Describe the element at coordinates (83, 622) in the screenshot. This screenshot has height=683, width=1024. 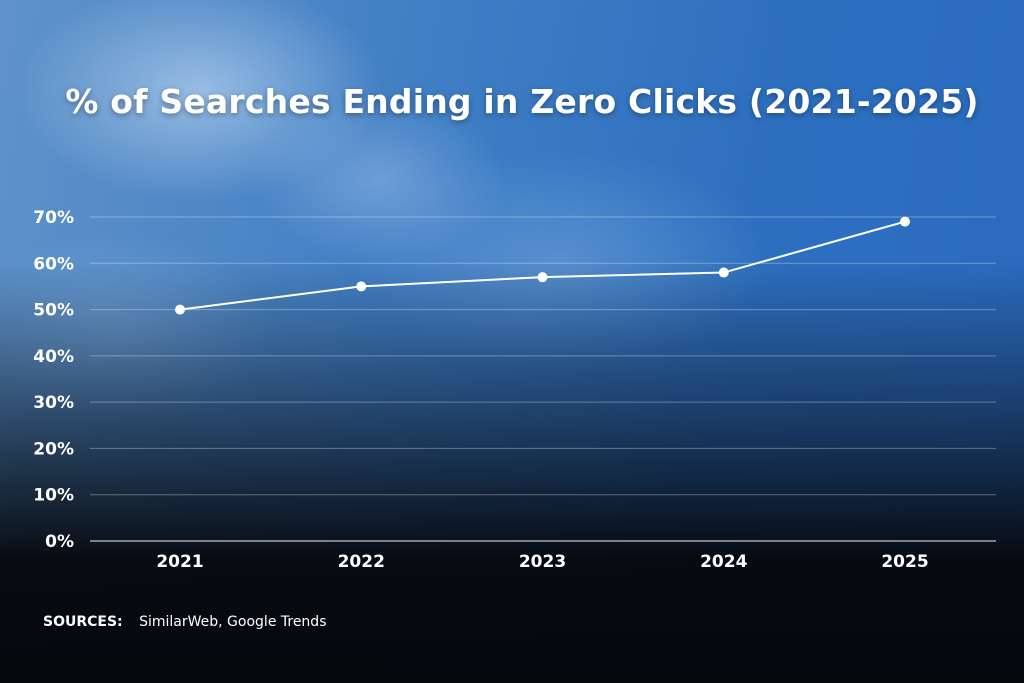
I see `sources-label: SOURCES:` at that location.